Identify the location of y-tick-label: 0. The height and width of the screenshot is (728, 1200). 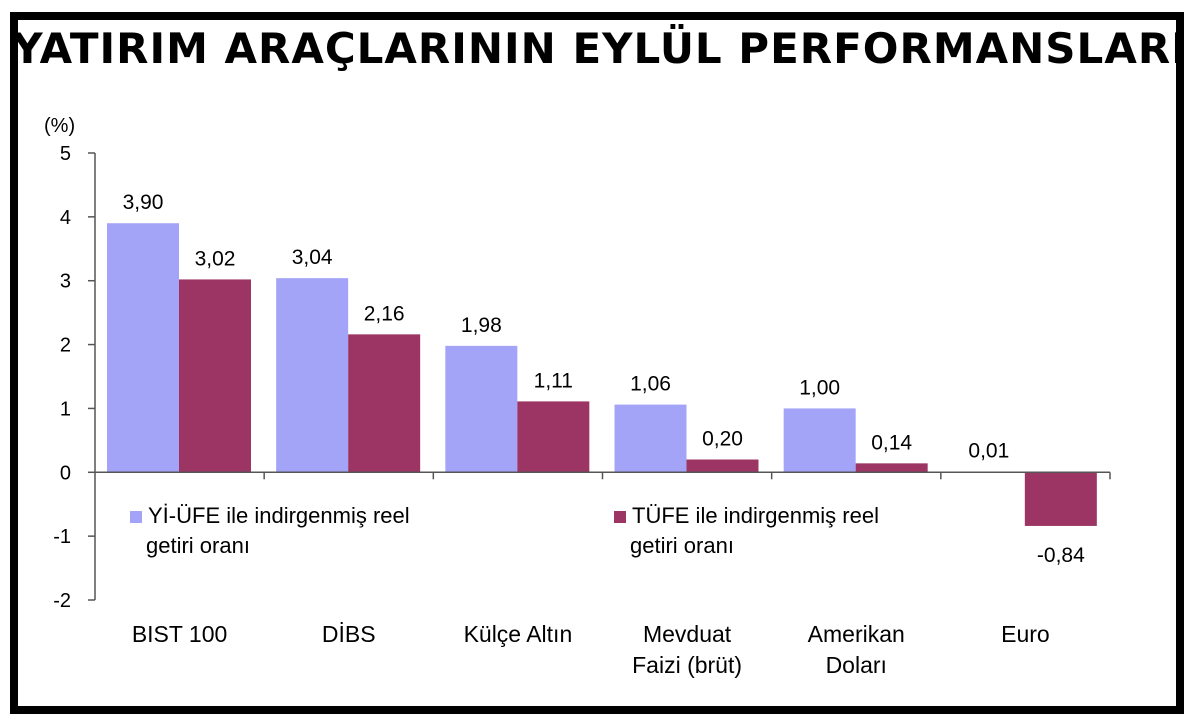
(65, 473).